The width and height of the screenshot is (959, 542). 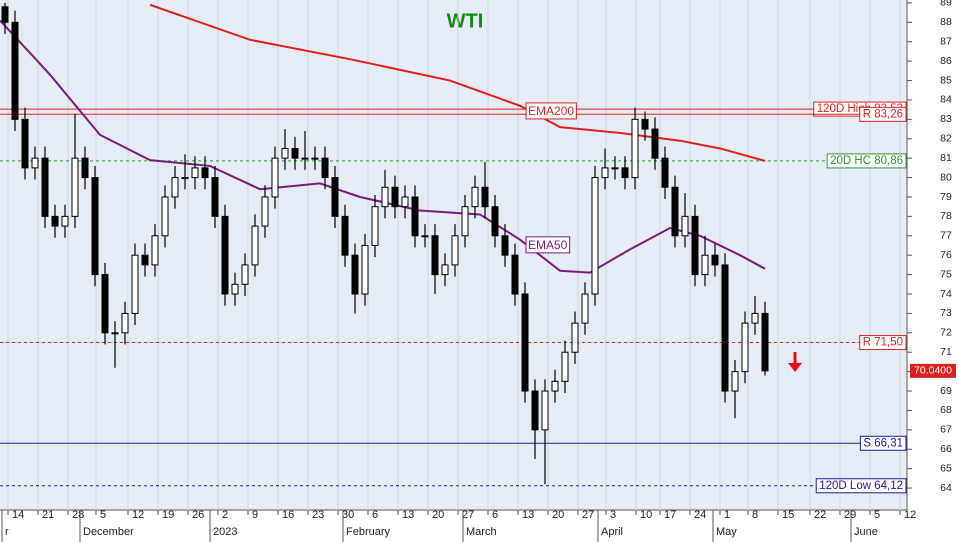 What do you see at coordinates (946, 119) in the screenshot?
I see `y-tick-label: 83` at bounding box center [946, 119].